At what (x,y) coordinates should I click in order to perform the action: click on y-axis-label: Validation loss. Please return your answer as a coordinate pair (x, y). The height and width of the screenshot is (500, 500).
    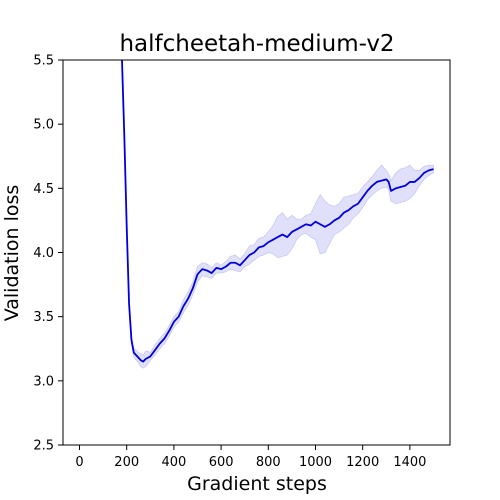
    Looking at the image, I should click on (12, 253).